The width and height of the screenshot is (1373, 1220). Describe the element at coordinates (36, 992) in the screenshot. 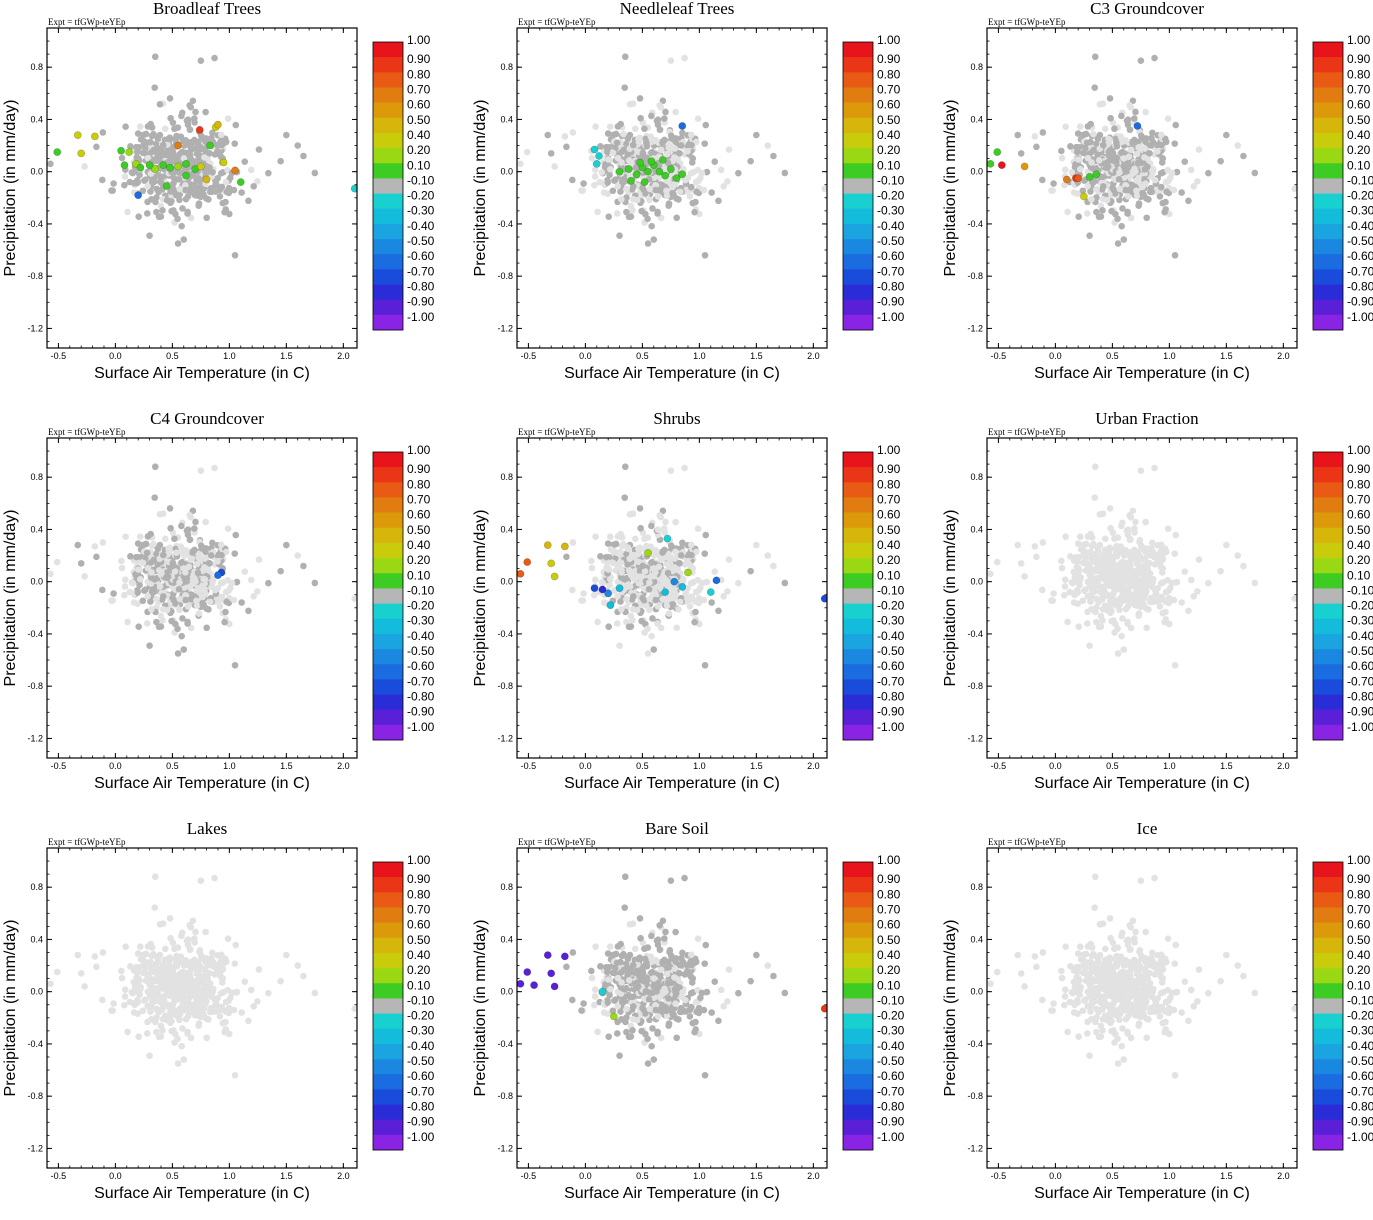

I see `y-tick-label: 0.0` at that location.